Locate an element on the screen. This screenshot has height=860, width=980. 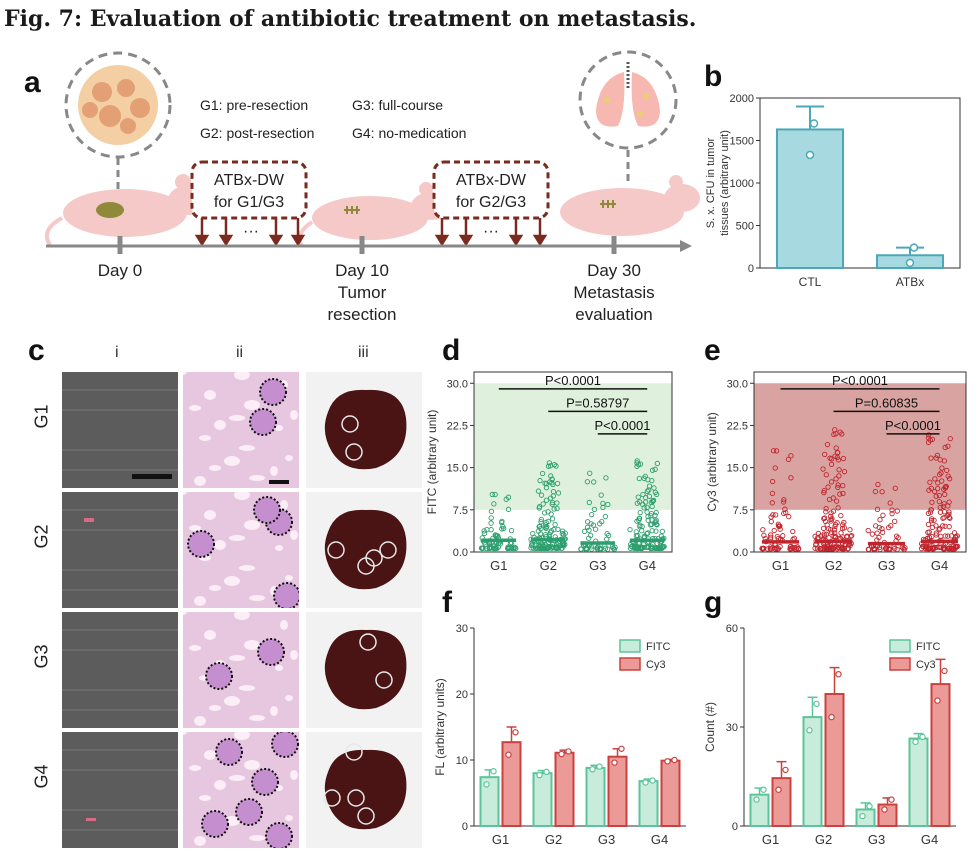
chart-f-legend-label-cy3: Cy3 is located at coordinates (656, 665).